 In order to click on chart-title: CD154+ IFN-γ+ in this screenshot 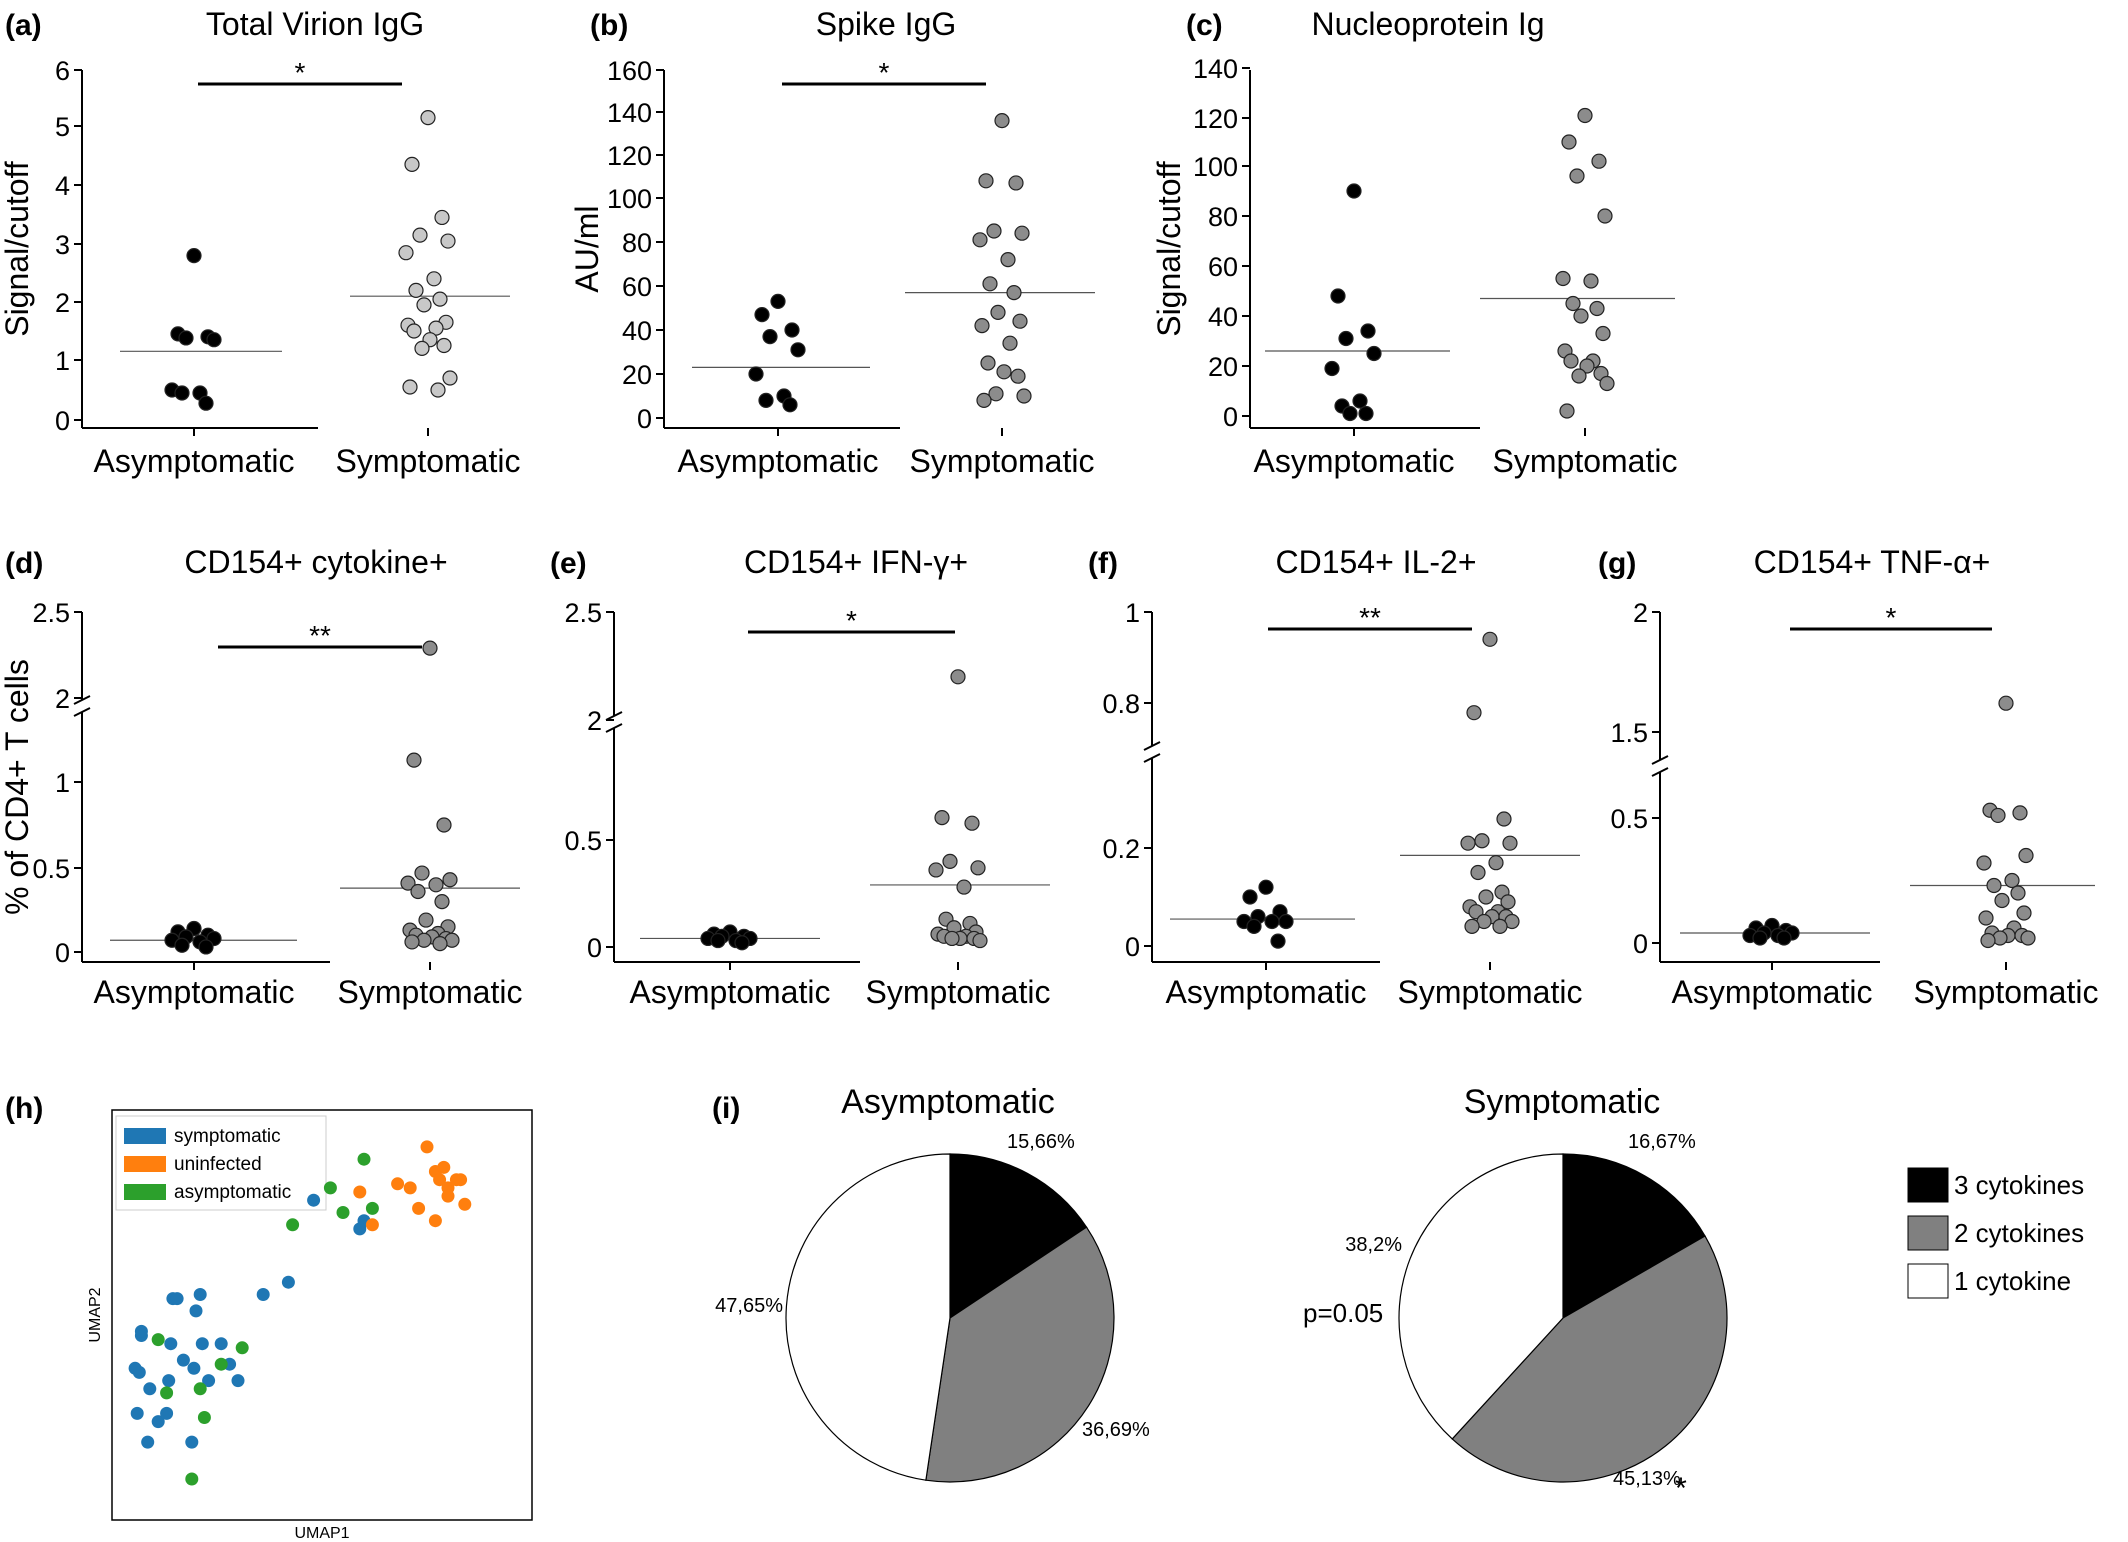, I will do `click(856, 562)`.